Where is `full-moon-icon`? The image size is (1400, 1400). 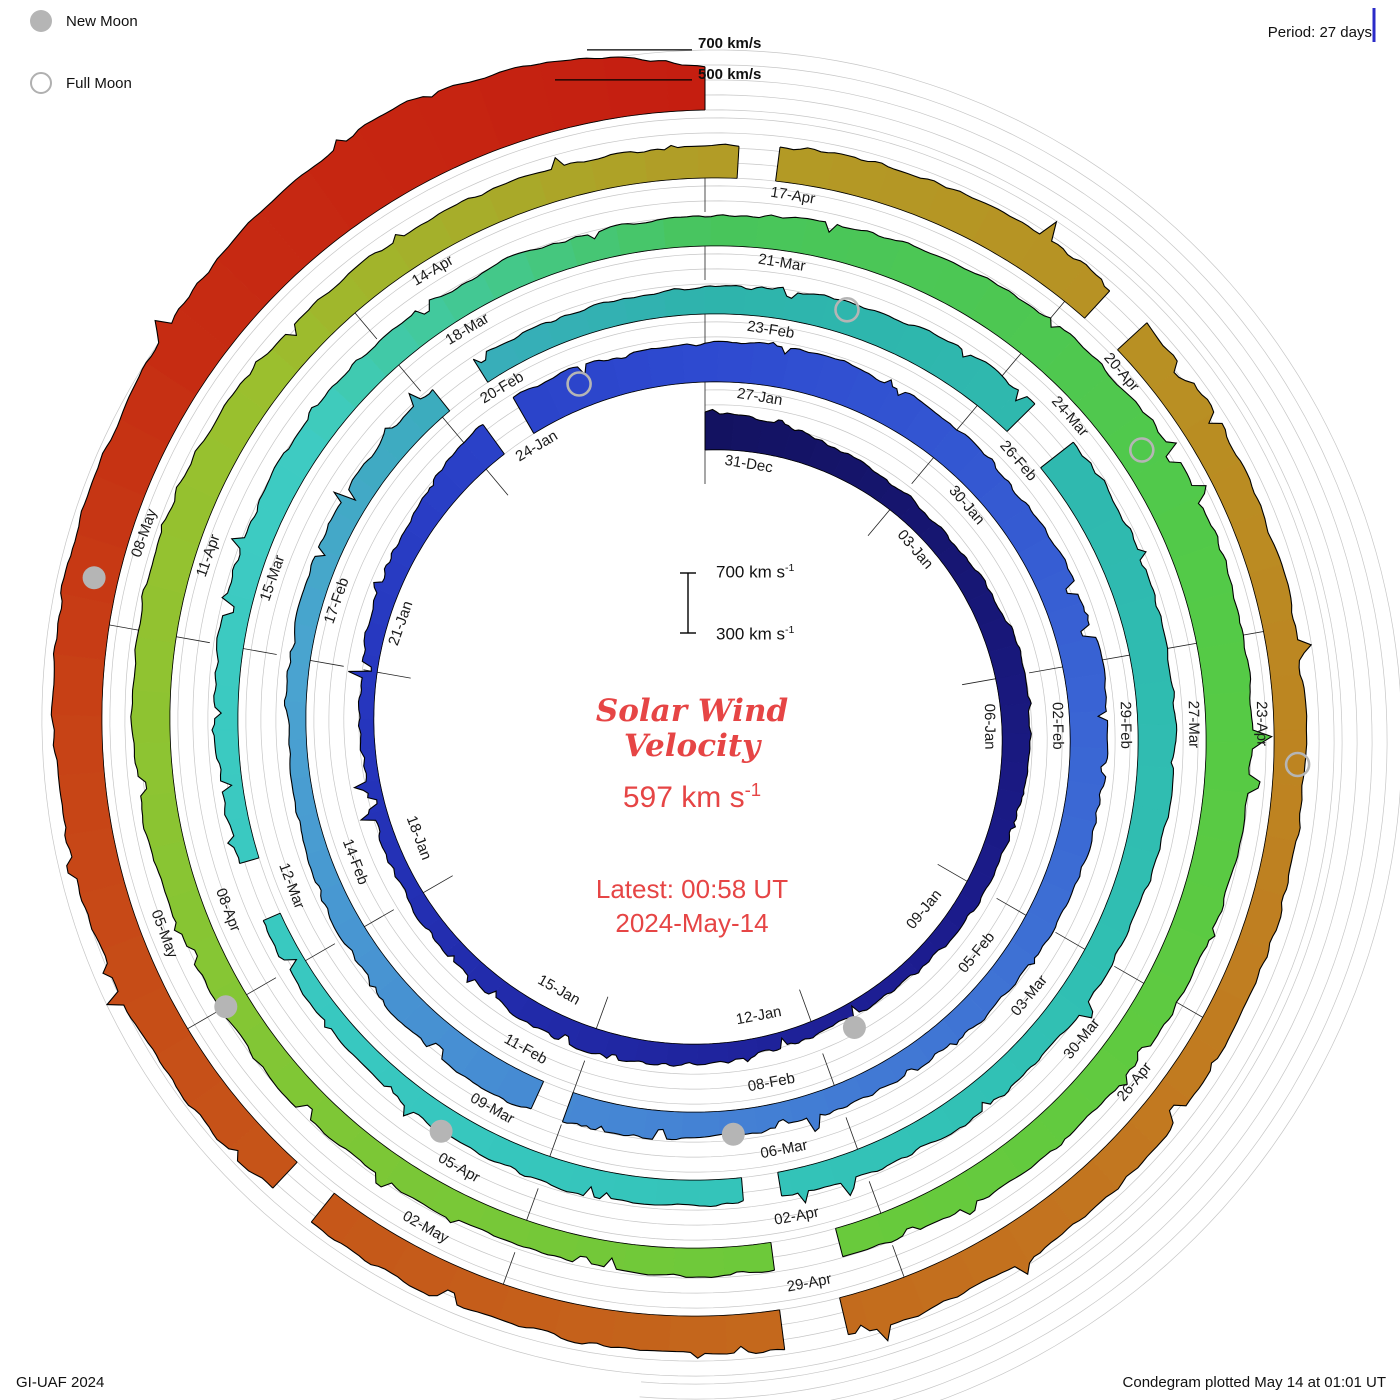
full-moon-icon is located at coordinates (41, 83).